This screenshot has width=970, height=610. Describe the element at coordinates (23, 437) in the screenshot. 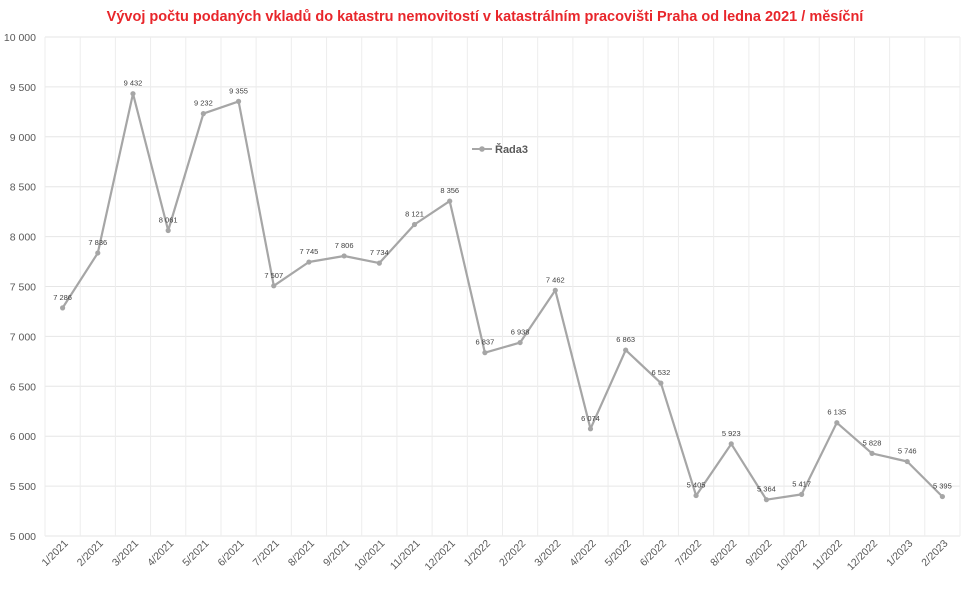

I see `y-tick-label: 6 000` at that location.